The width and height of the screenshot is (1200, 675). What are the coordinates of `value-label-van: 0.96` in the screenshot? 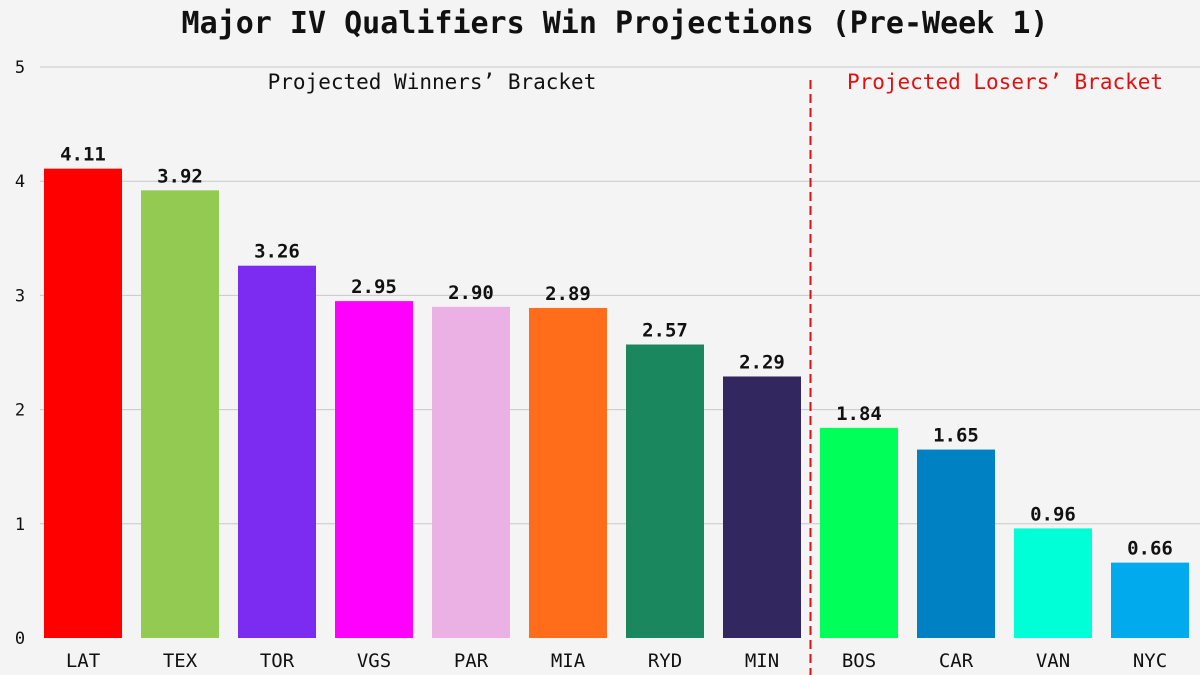 It's located at (1053, 514).